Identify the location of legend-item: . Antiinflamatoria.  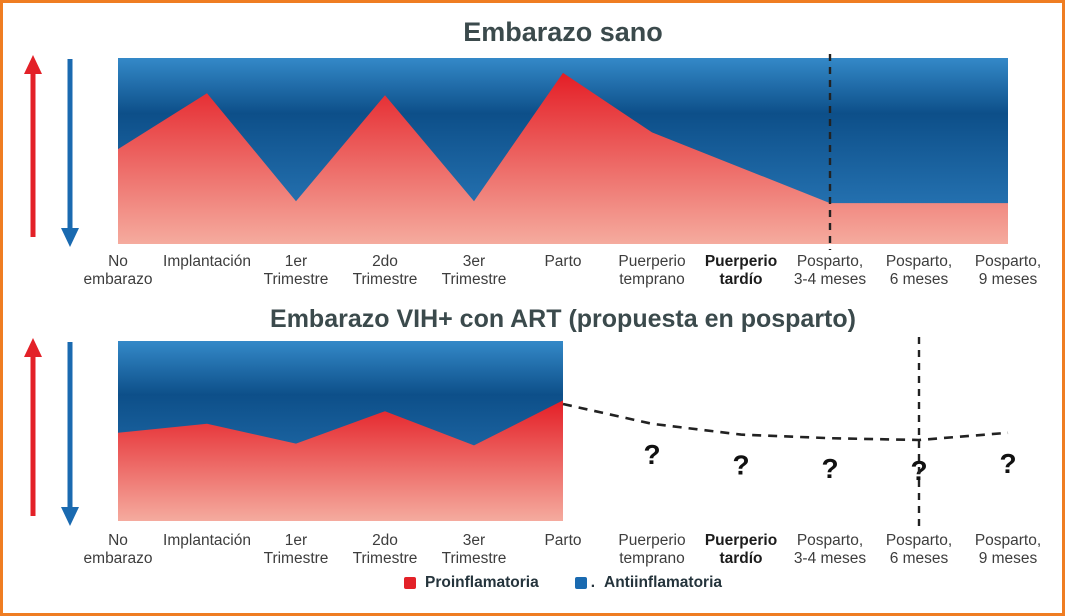
(648, 583).